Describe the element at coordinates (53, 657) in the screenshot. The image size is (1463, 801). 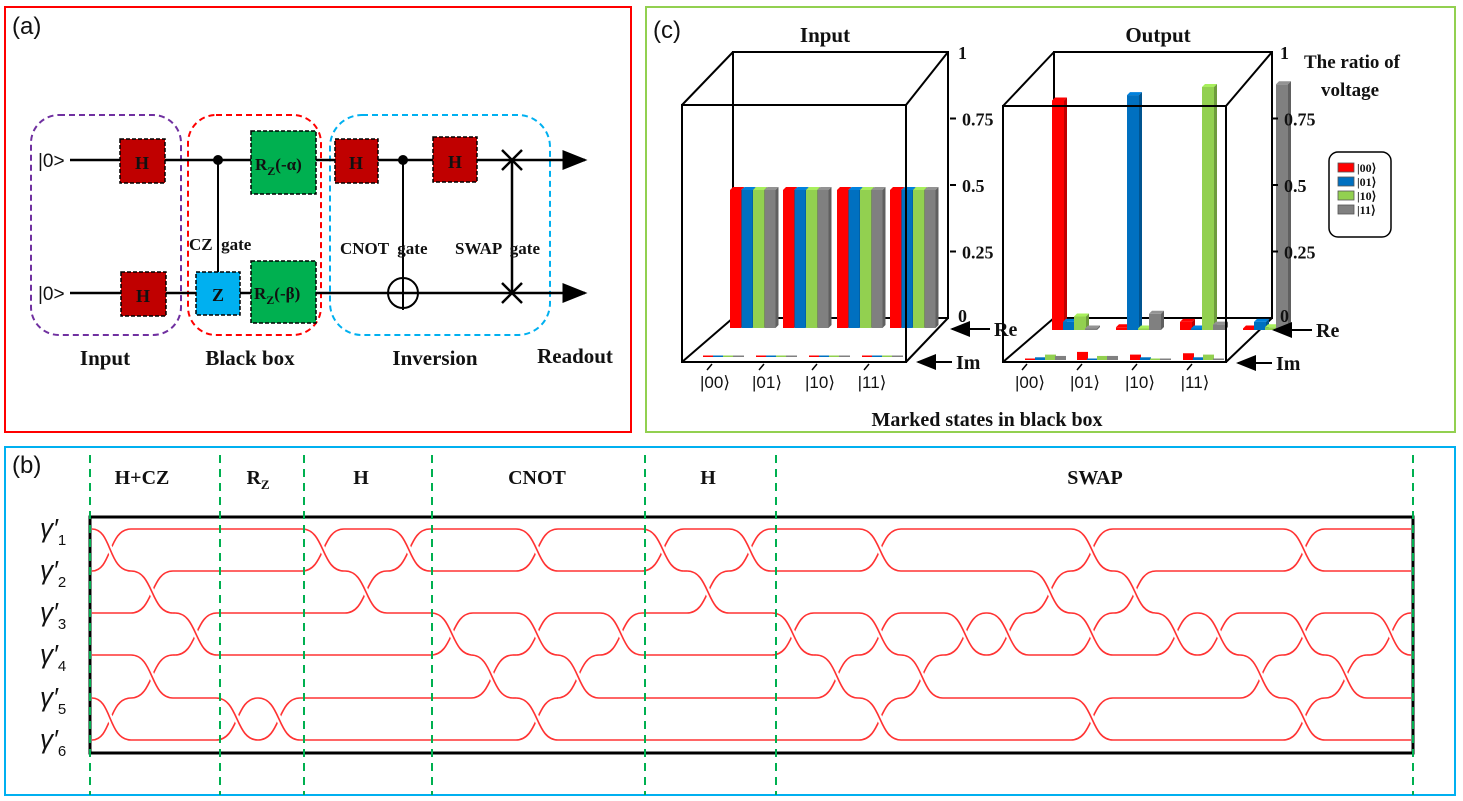
I see `strand-label-gamma-4: γ′4` at that location.